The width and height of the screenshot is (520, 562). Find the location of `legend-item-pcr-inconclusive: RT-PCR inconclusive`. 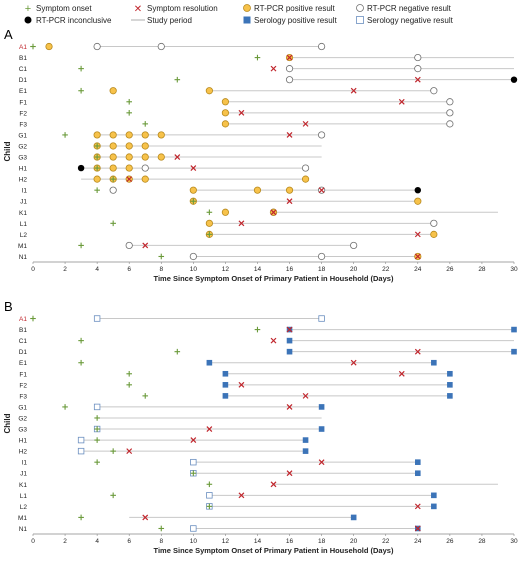

legend-item-pcr-inconclusive: RT-PCR inconclusive is located at coordinates (68, 20).